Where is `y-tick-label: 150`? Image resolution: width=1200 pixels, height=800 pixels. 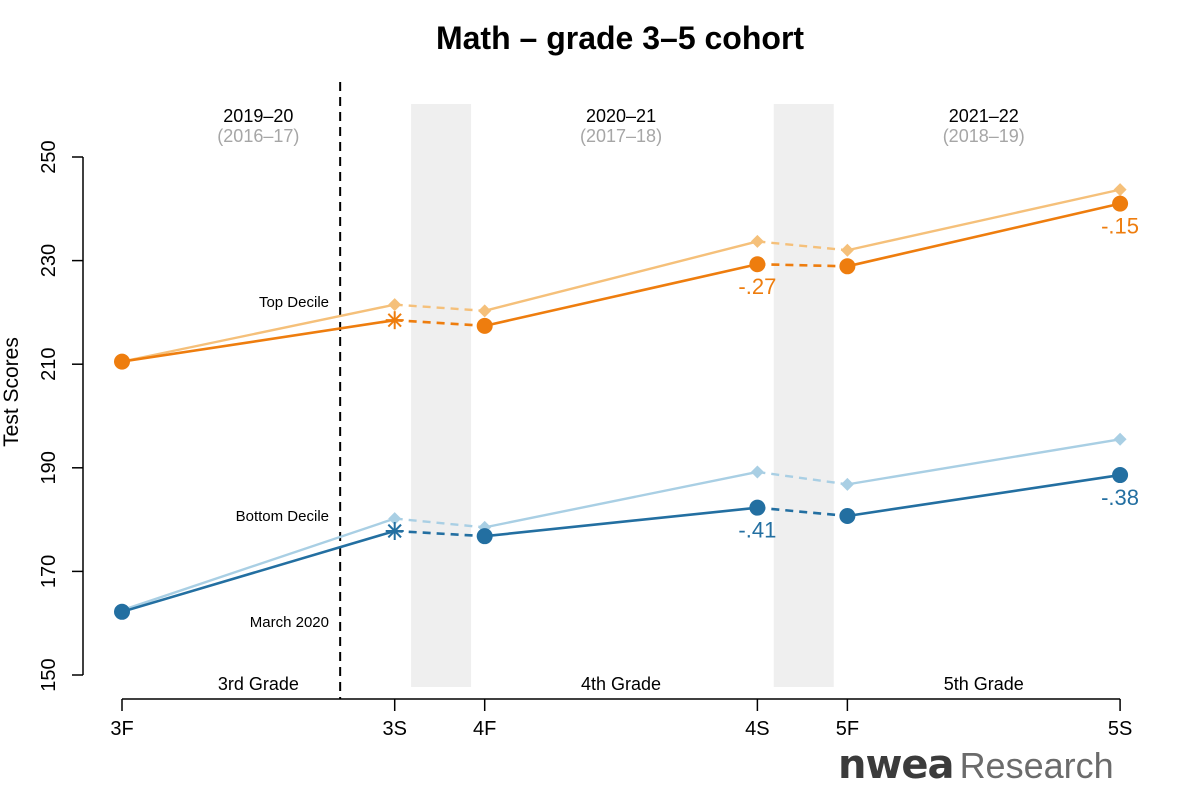
y-tick-label: 150 is located at coordinates (49, 674).